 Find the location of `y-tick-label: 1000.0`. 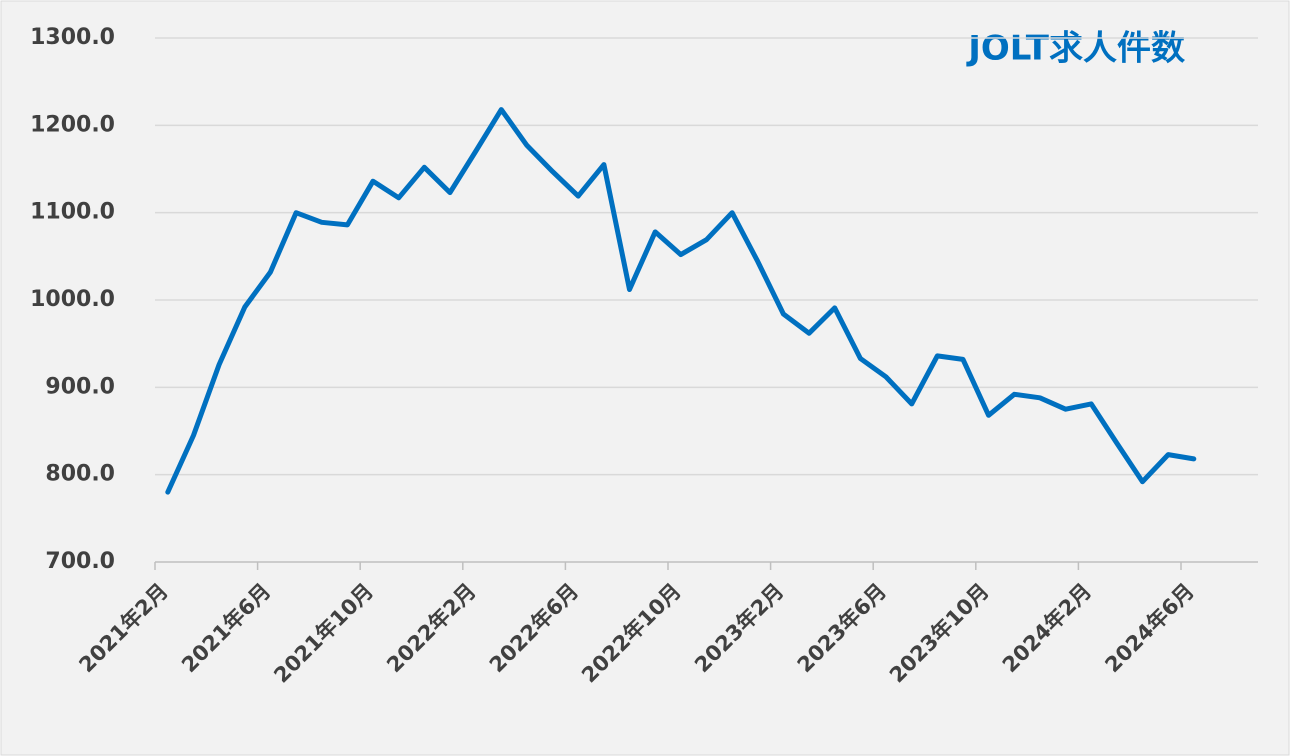

y-tick-label: 1000.0 is located at coordinates (72, 299).